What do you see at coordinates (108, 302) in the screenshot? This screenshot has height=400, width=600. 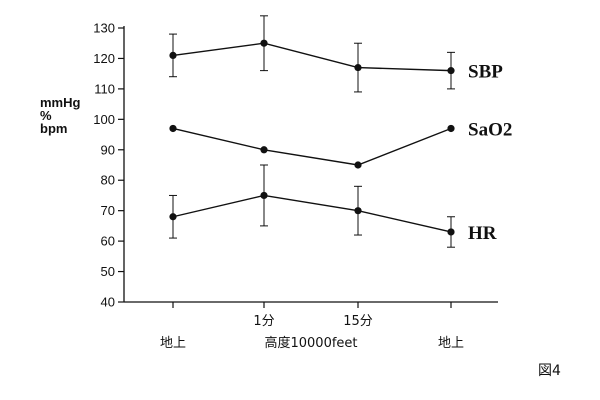 I see `y-tick-label: 40` at bounding box center [108, 302].